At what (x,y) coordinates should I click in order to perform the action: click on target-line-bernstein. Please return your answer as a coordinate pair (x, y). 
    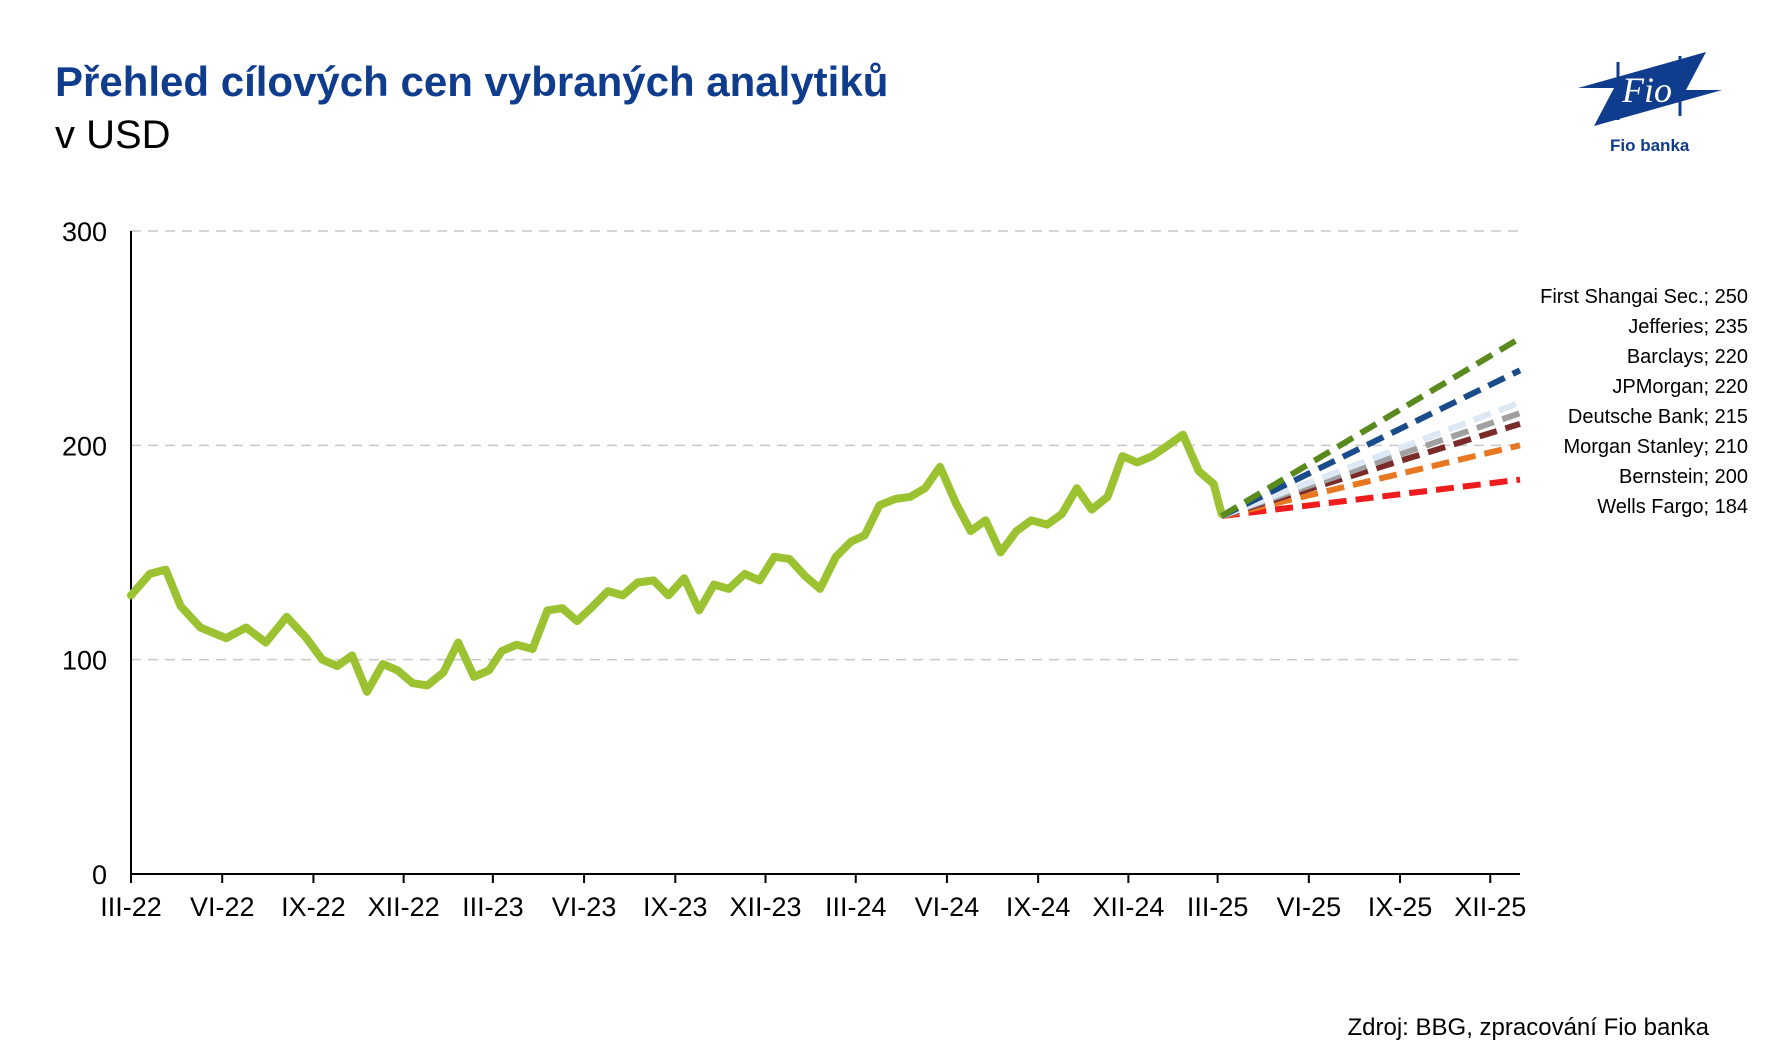
    Looking at the image, I should click on (1370, 480).